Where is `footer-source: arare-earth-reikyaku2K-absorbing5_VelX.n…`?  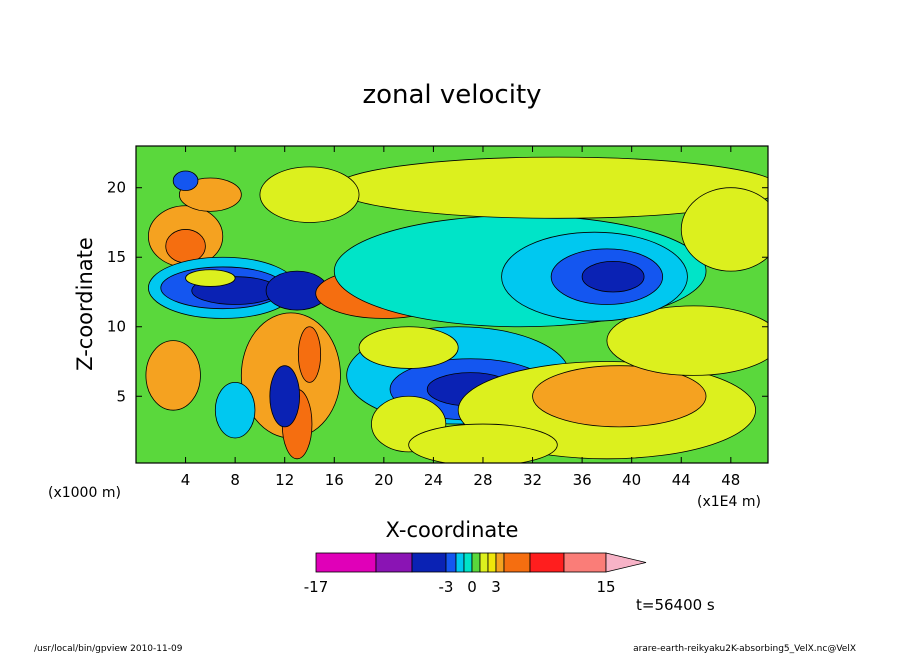 footer-source: arare-earth-reikyaku2K-absorbing5_VelX.n… is located at coordinates (744, 649).